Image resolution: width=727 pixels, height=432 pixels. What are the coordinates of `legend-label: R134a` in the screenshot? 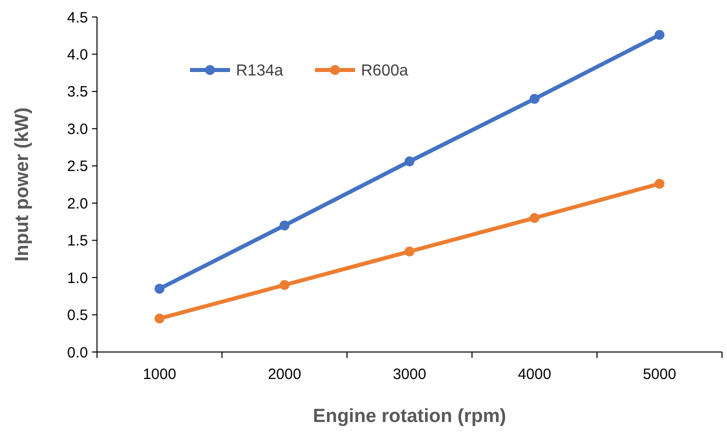 It's located at (260, 71).